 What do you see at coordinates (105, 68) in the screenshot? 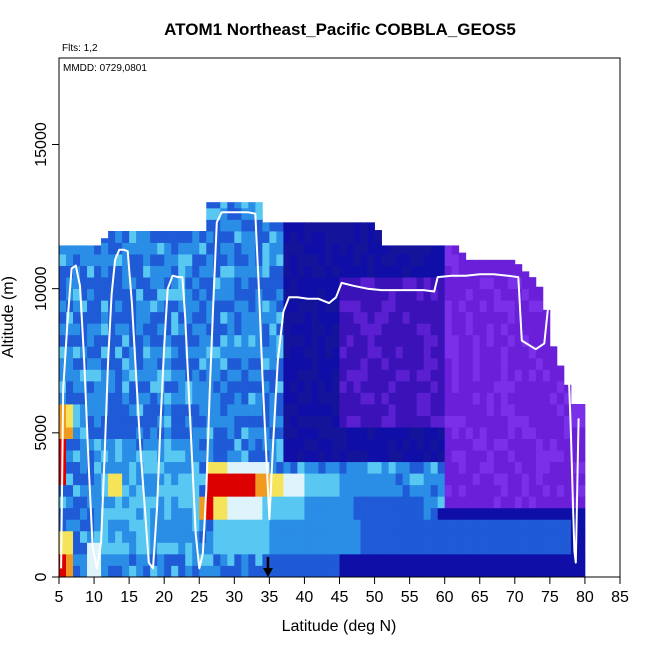
I see `dates-label: MMDD: 0729,0801` at bounding box center [105, 68].